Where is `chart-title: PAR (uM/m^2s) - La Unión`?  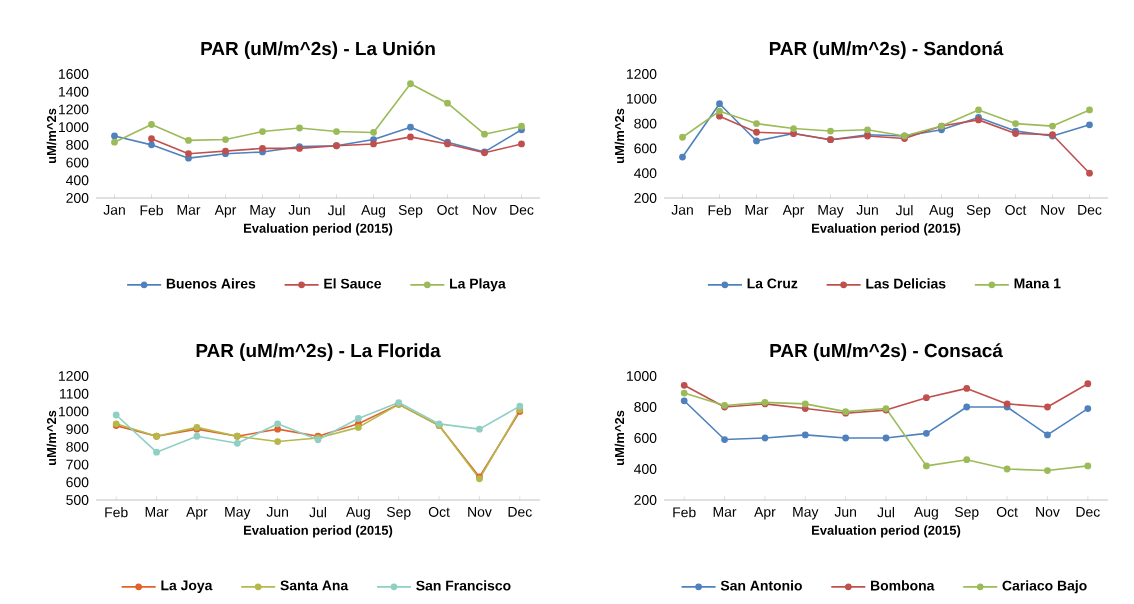
chart-title: PAR (uM/m^2s) - La Unión is located at coordinates (318, 50).